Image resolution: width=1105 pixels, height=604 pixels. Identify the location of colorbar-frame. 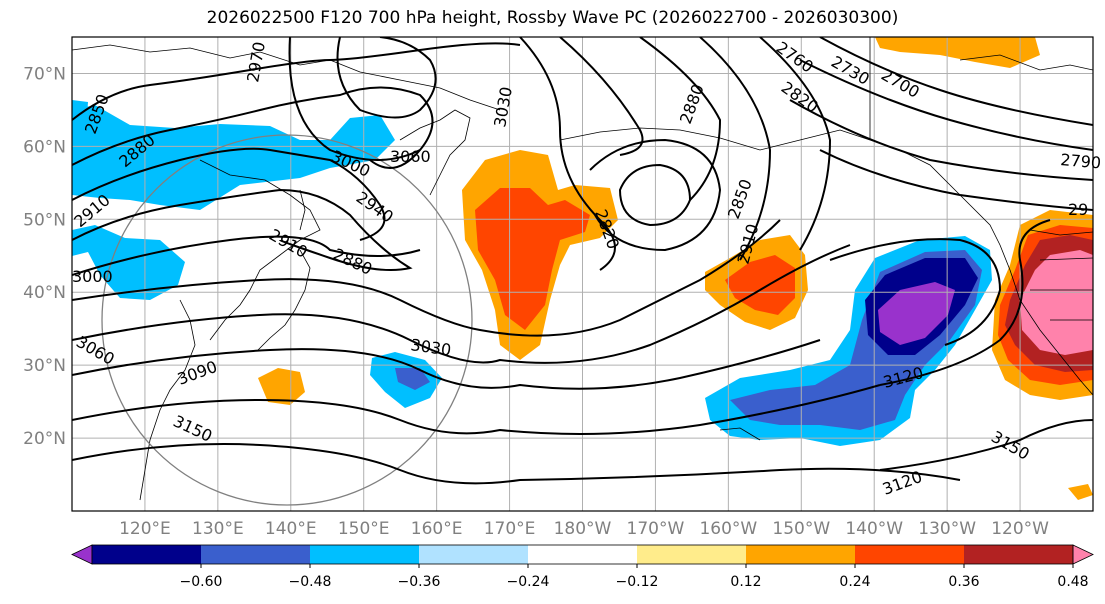
(582, 554).